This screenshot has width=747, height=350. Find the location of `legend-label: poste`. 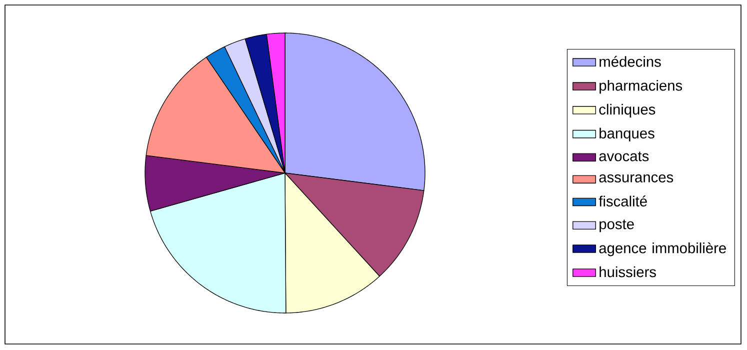

legend-label: poste is located at coordinates (617, 226).